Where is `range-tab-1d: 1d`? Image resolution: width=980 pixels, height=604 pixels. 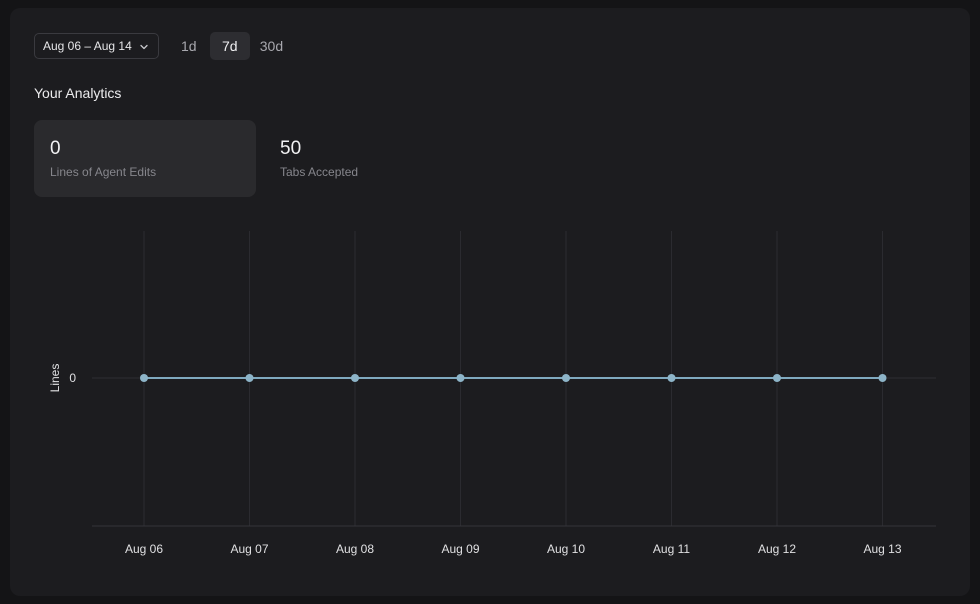 range-tab-1d: 1d is located at coordinates (188, 46).